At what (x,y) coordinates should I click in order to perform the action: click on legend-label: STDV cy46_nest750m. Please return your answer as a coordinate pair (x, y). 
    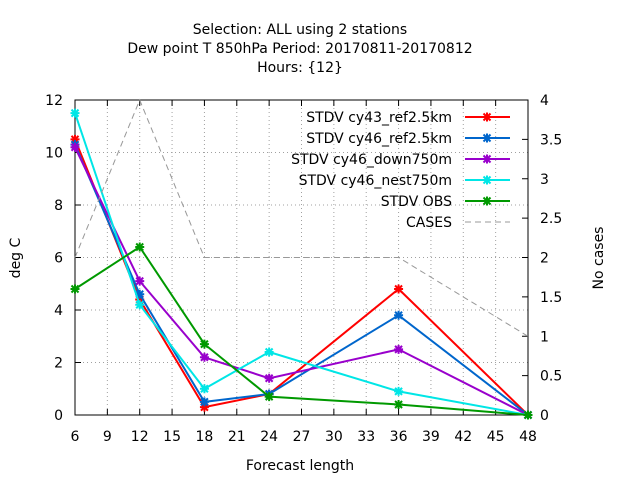
    Looking at the image, I should click on (375, 181).